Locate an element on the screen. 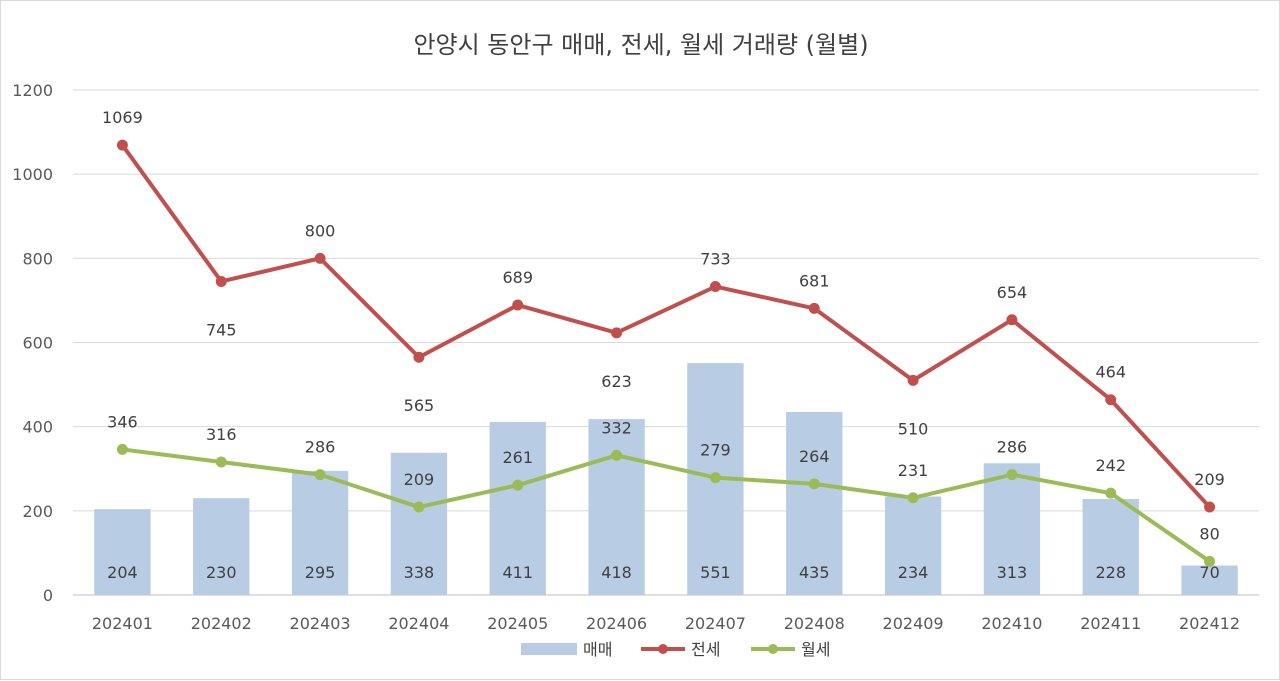  line-data-label: 464 is located at coordinates (1110, 372).